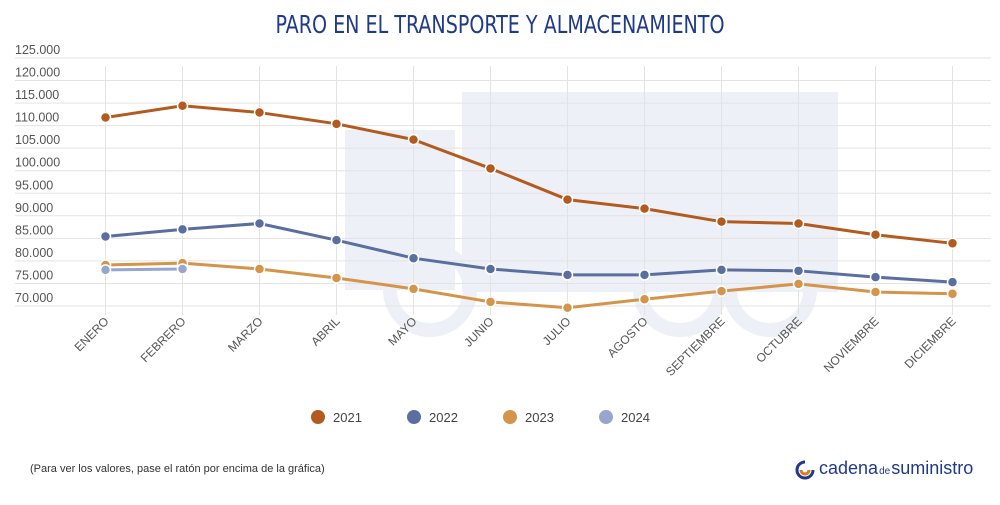  I want to click on legend-label: 2023, so click(539, 417).